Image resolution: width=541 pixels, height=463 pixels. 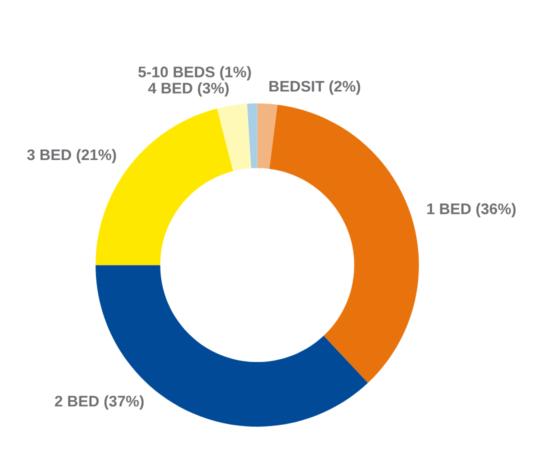 I want to click on slice-label: 4 BED (3%), so click(x=188, y=89).